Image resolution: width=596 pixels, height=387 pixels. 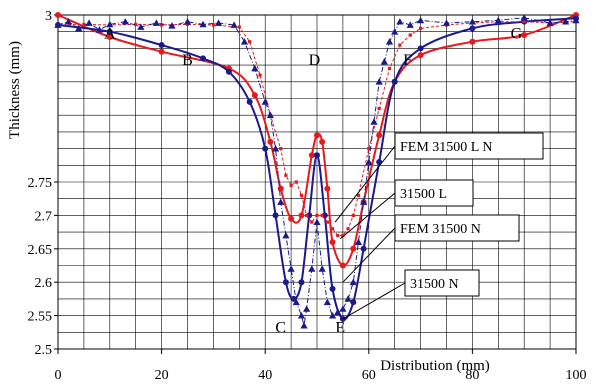 I want to click on point-label-a: A, so click(x=110, y=33).